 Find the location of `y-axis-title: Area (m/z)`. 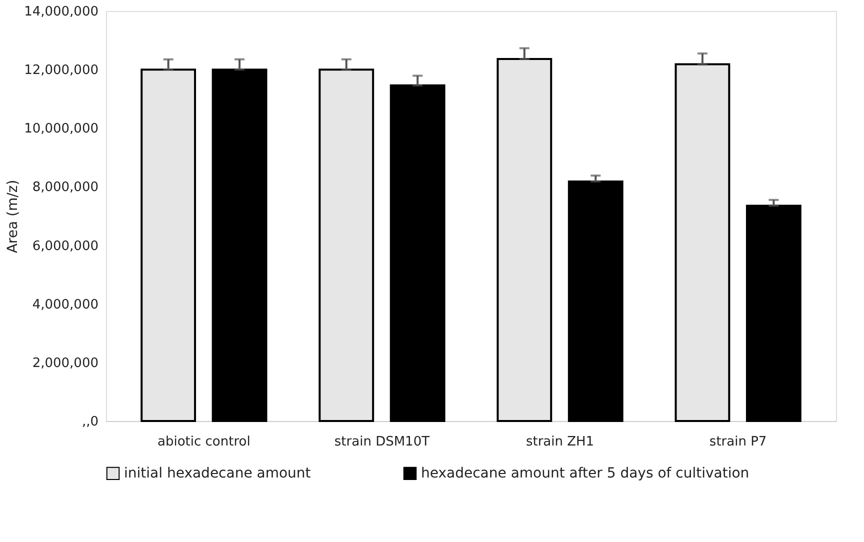

y-axis-title: Area (m/z) is located at coordinates (13, 217).